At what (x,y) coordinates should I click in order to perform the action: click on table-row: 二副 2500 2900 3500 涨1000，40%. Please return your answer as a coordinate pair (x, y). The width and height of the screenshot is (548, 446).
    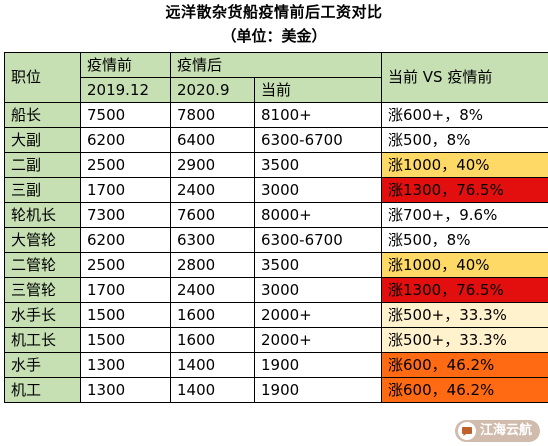
    Looking at the image, I should click on (276, 165).